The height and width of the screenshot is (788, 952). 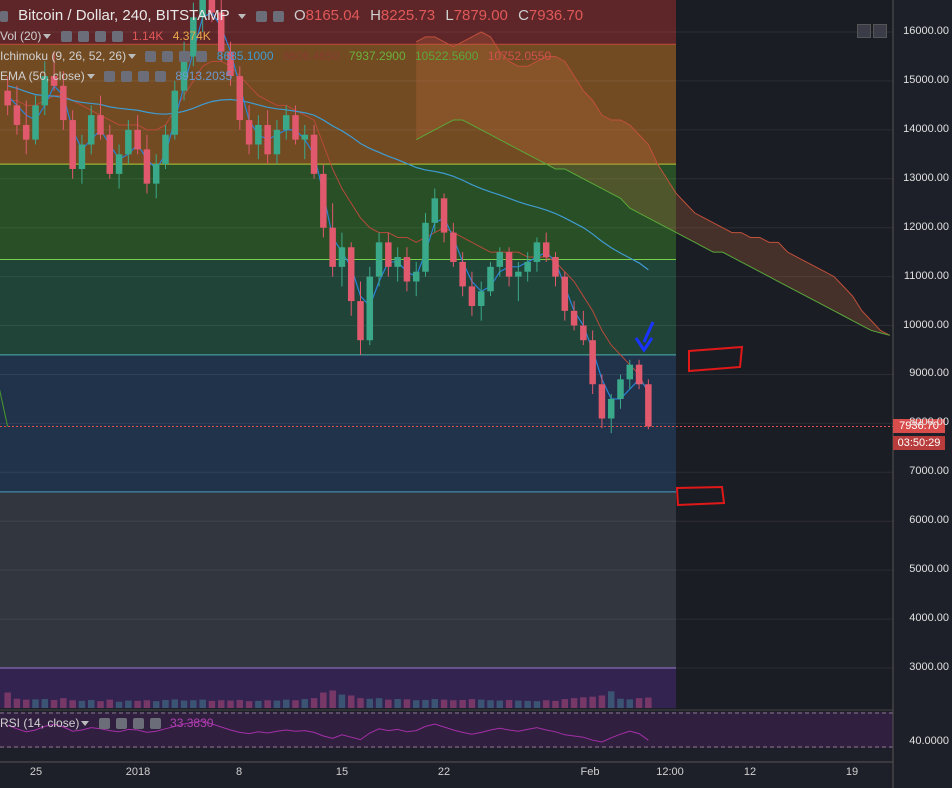 I want to click on time-tick-label: 8, so click(x=239, y=772).